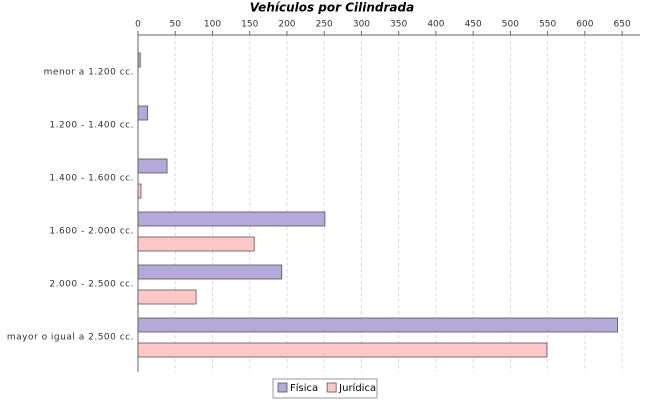 This screenshot has width=650, height=400. I want to click on x-tick-label: 350, so click(398, 25).